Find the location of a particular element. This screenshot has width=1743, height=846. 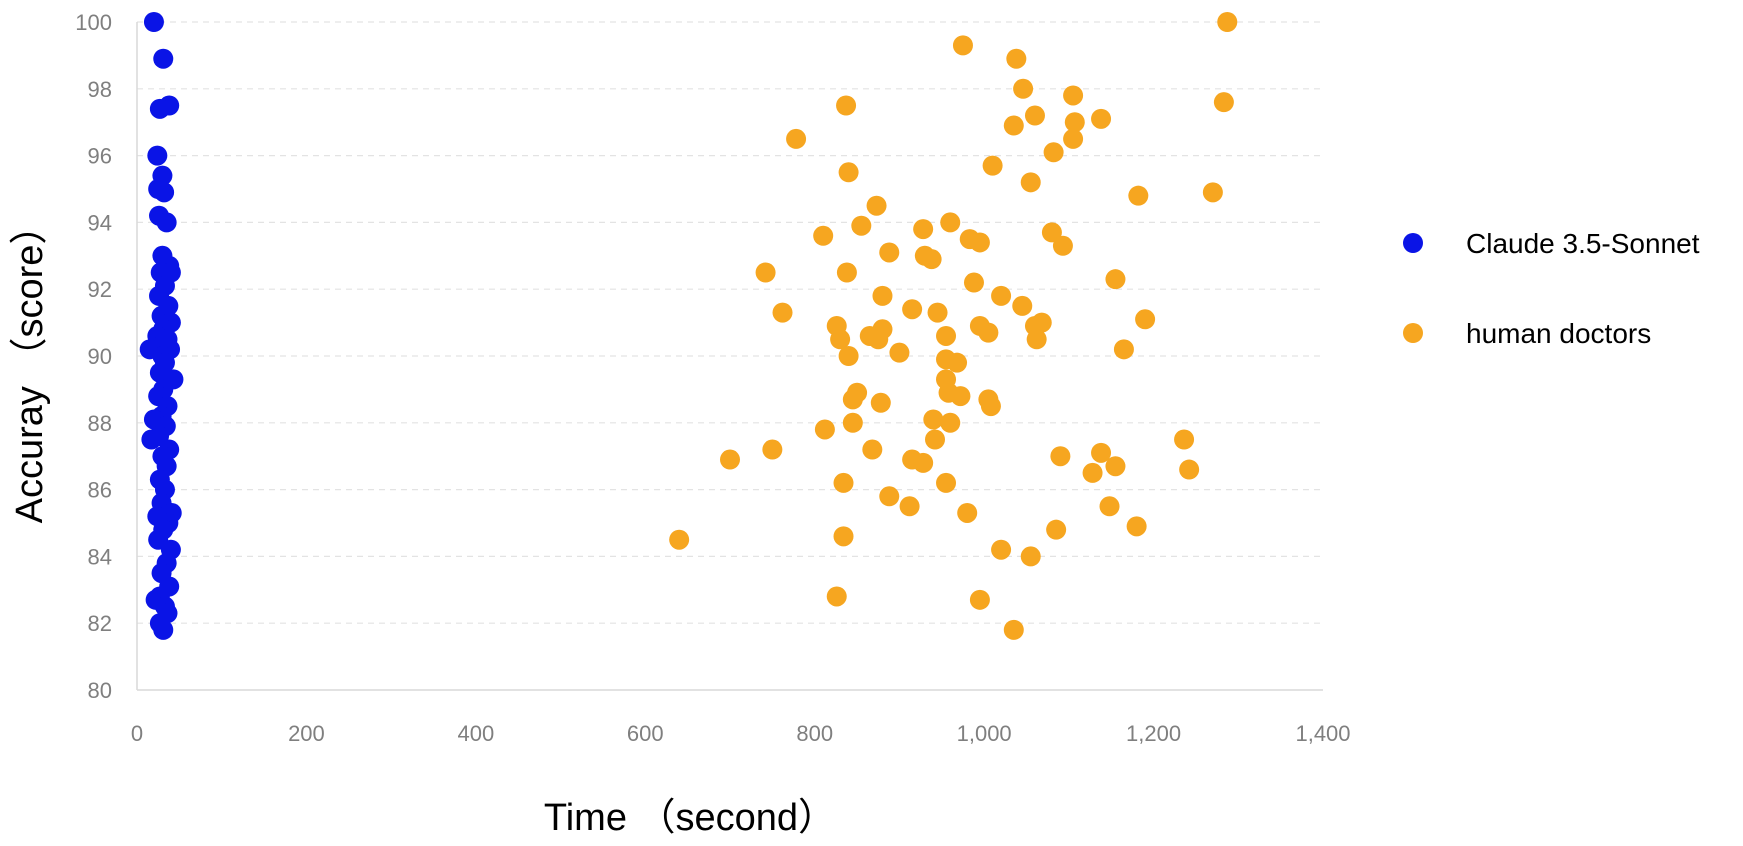

y-axis-ticks: 80 82 84 86 88 90 92 94 96 98 100 is located at coordinates (93, 356).